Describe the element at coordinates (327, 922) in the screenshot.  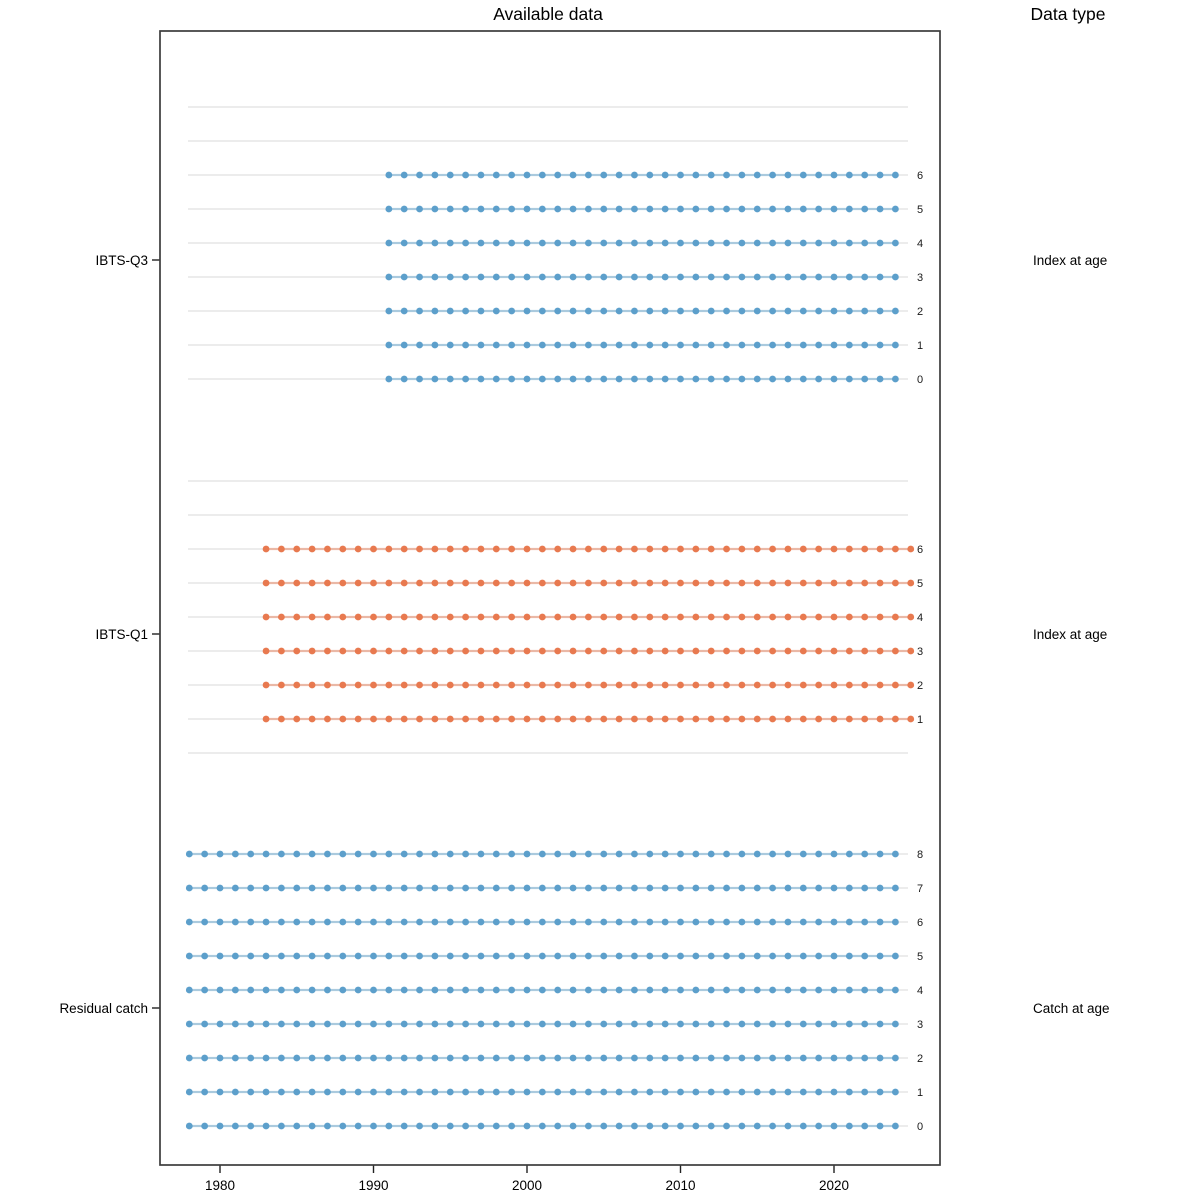
I see `data-point-residual-catch-age-6-1987` at that location.